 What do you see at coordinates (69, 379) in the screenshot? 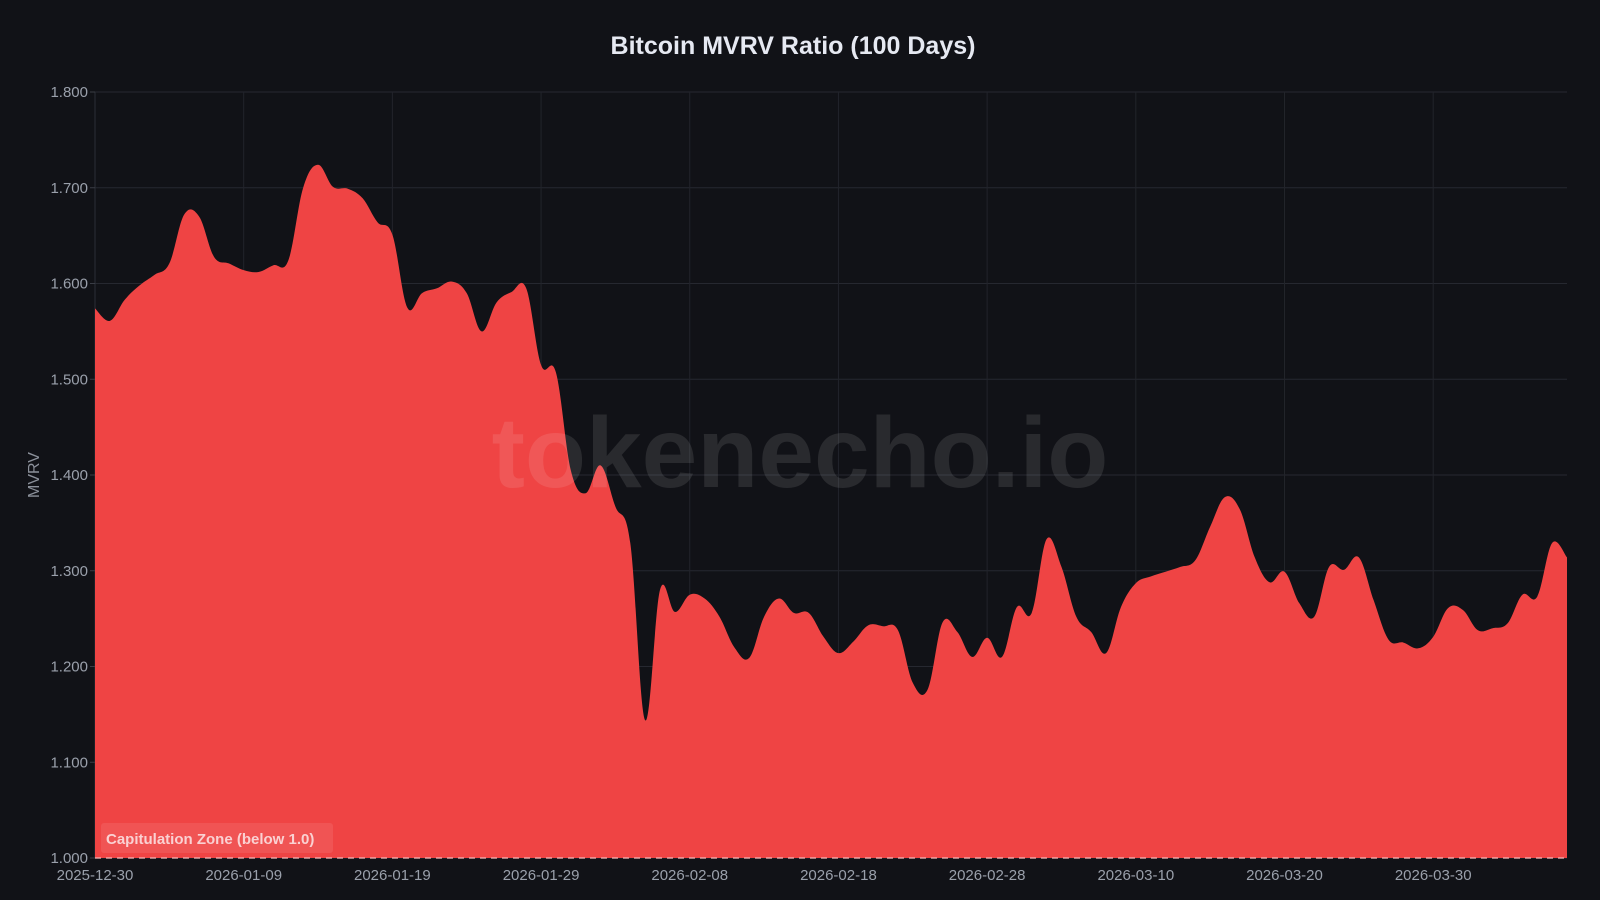
I see `y-tick-label: 1.500` at bounding box center [69, 379].